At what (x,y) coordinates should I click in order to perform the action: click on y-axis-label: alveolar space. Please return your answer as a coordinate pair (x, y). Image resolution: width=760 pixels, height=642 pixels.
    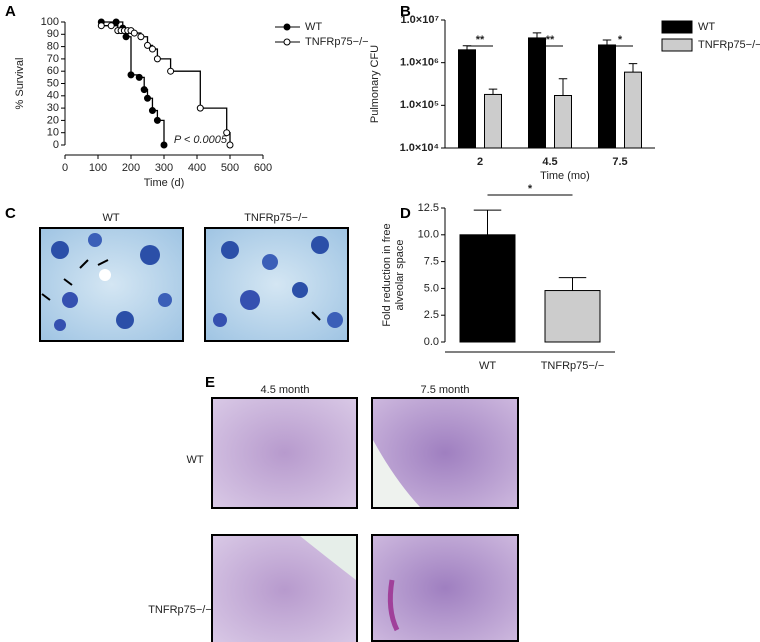
    Looking at the image, I should click on (400, 275).